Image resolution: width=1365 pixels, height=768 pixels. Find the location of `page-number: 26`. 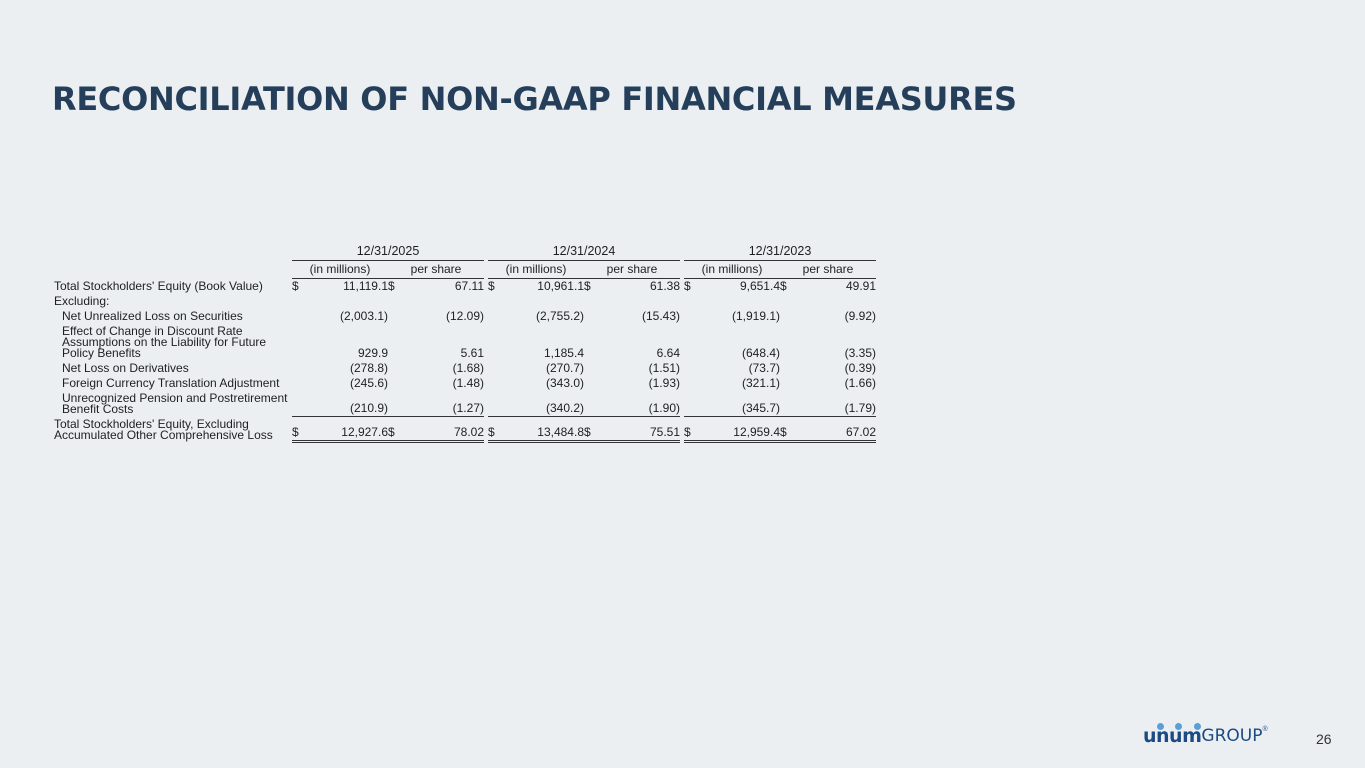

page-number: 26 is located at coordinates (1324, 739).